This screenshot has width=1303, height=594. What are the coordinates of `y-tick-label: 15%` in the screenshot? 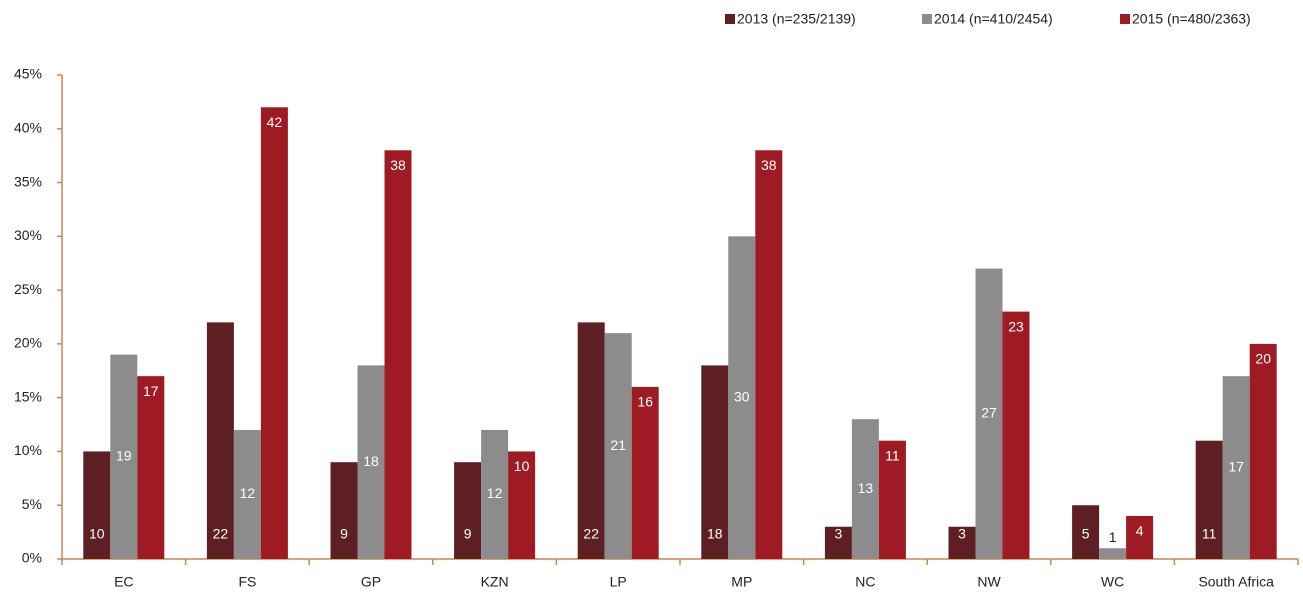 It's located at (28, 396).